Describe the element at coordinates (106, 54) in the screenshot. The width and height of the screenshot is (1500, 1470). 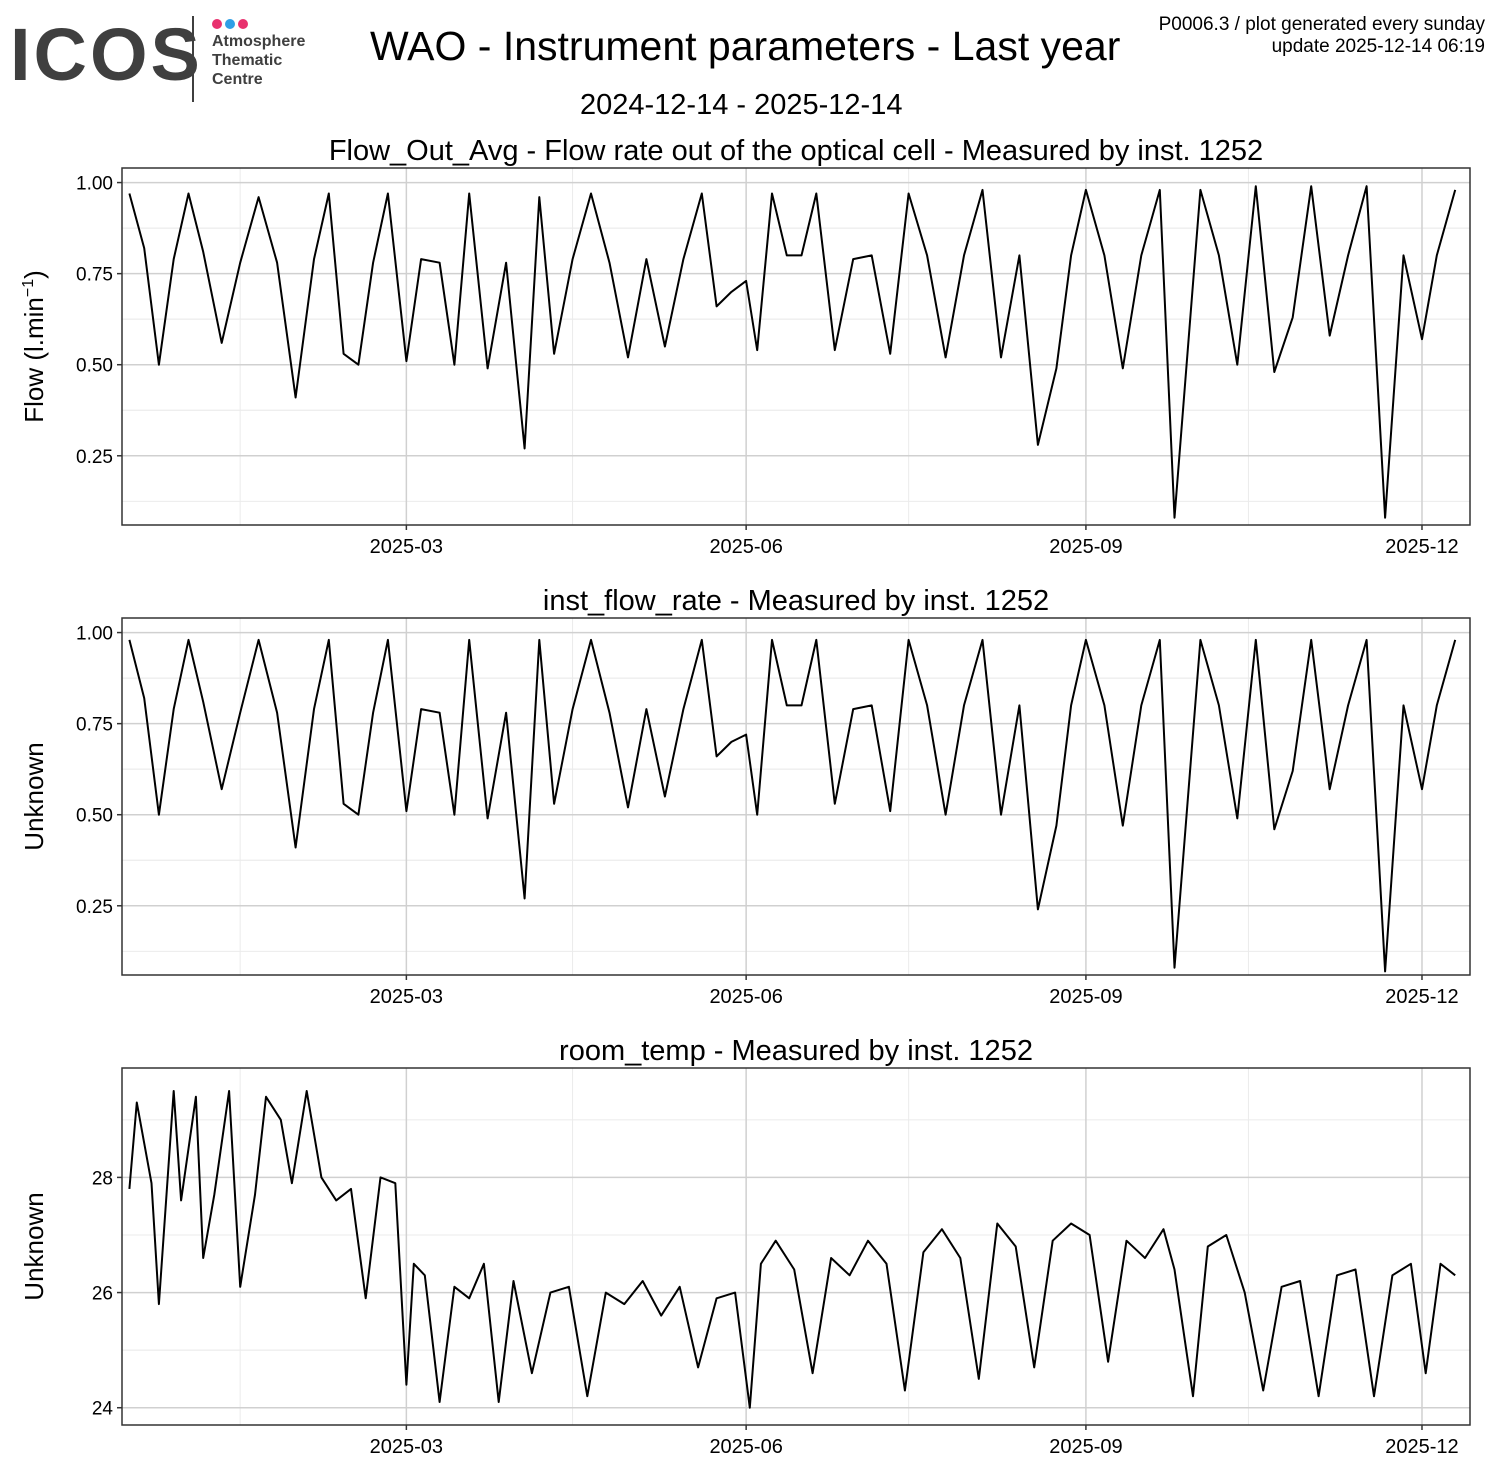
I see `icos-logo-wordmark: ICOS` at that location.